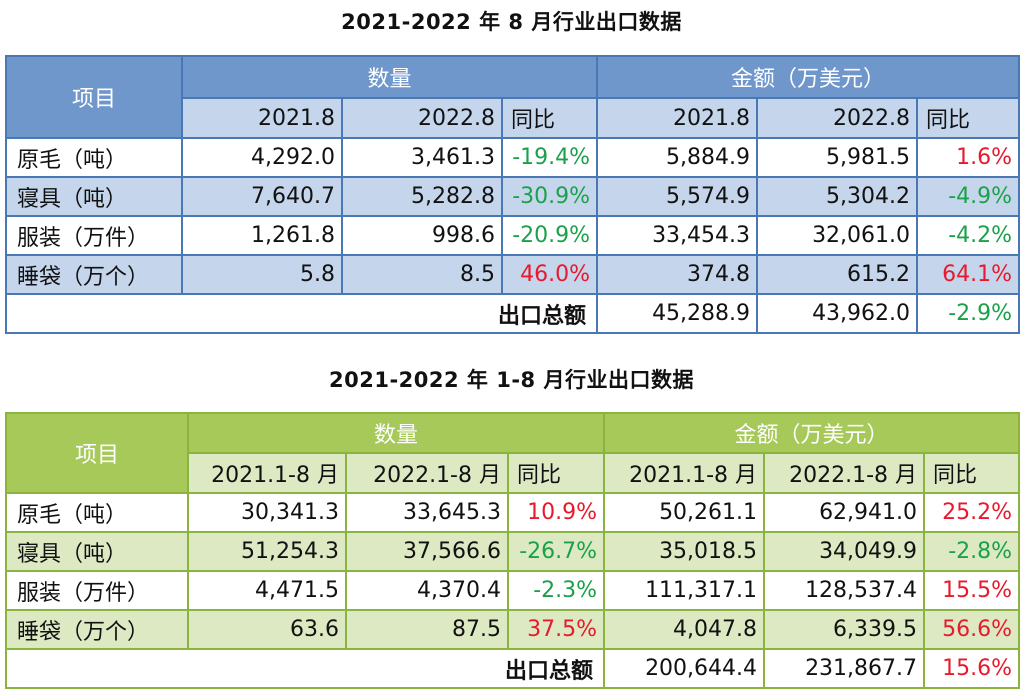 The width and height of the screenshot is (1023, 700). I want to click on yoy-cell: -19.4%, so click(549, 157).